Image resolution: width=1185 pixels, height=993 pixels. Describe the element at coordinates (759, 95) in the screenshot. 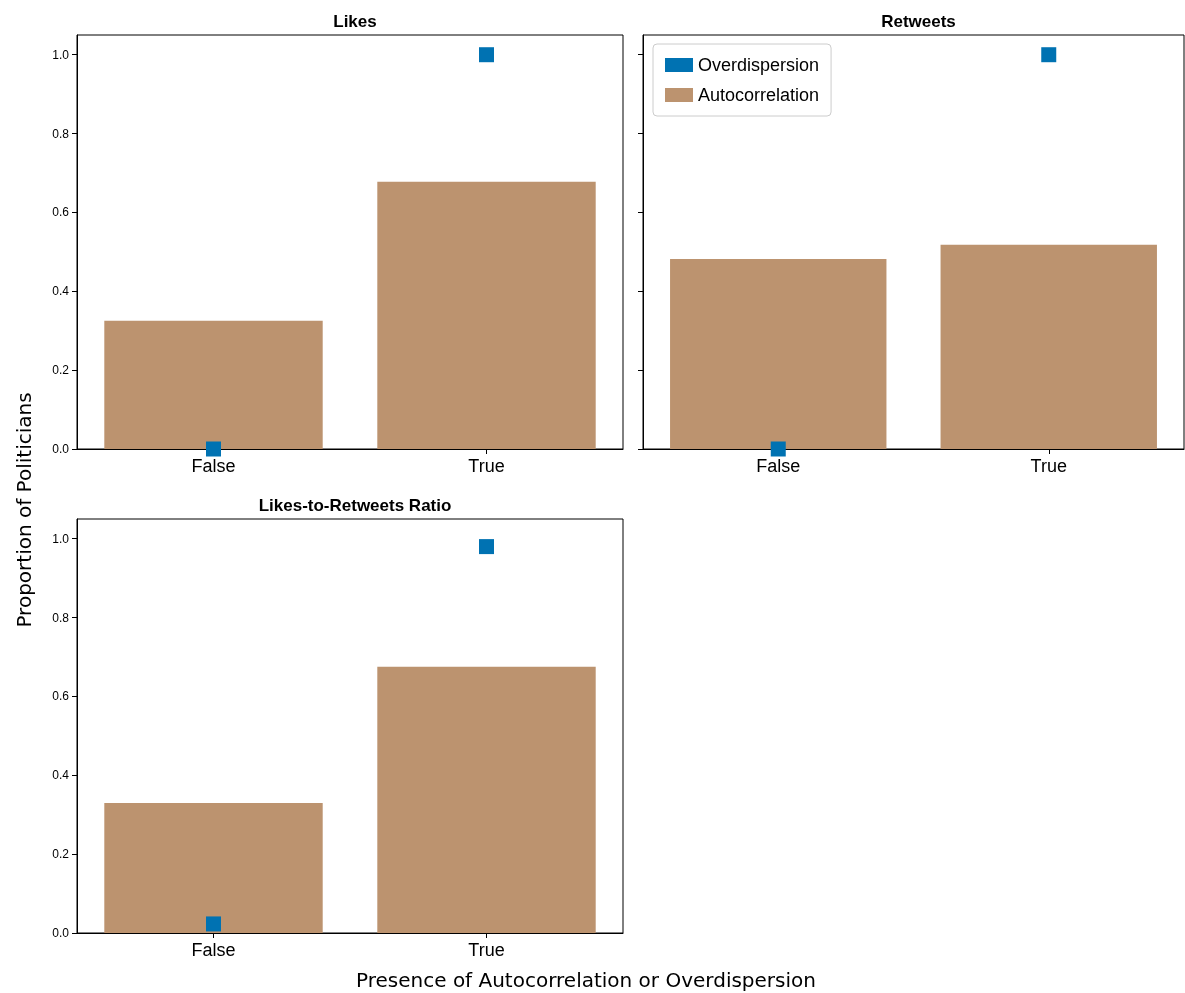

I see `legend-label: Autocorrelation` at that location.